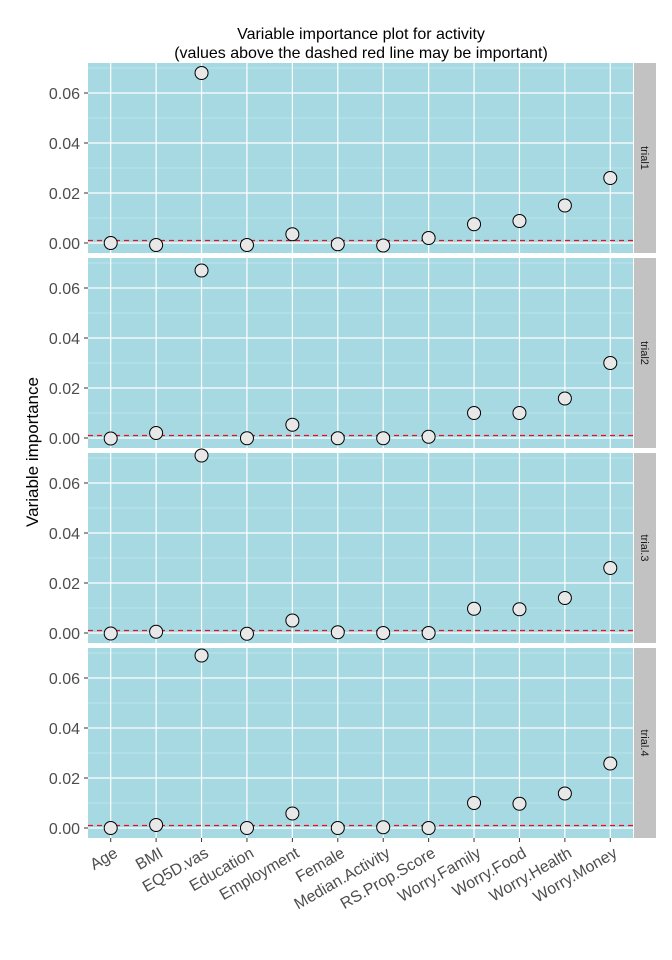 The image size is (672, 960). I want to click on facet-strip-label: trial1, so click(644, 158).